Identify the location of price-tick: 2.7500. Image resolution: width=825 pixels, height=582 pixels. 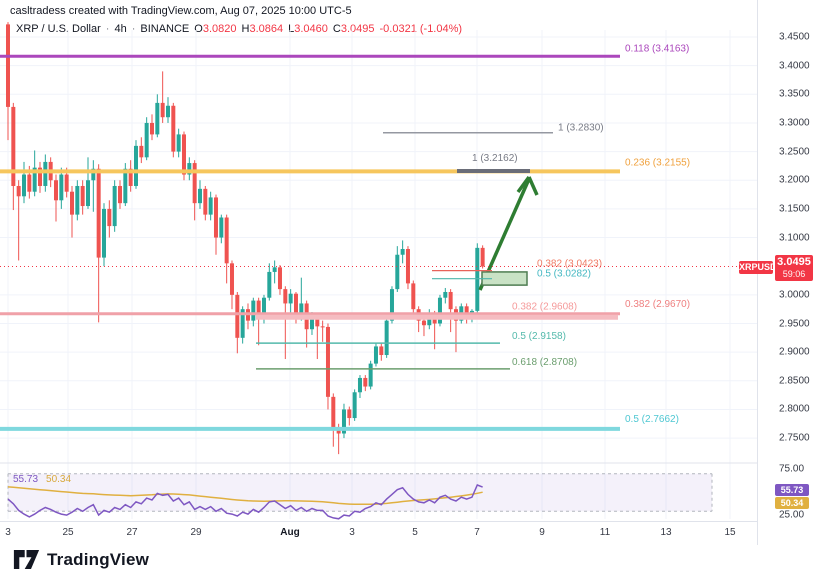
(794, 438).